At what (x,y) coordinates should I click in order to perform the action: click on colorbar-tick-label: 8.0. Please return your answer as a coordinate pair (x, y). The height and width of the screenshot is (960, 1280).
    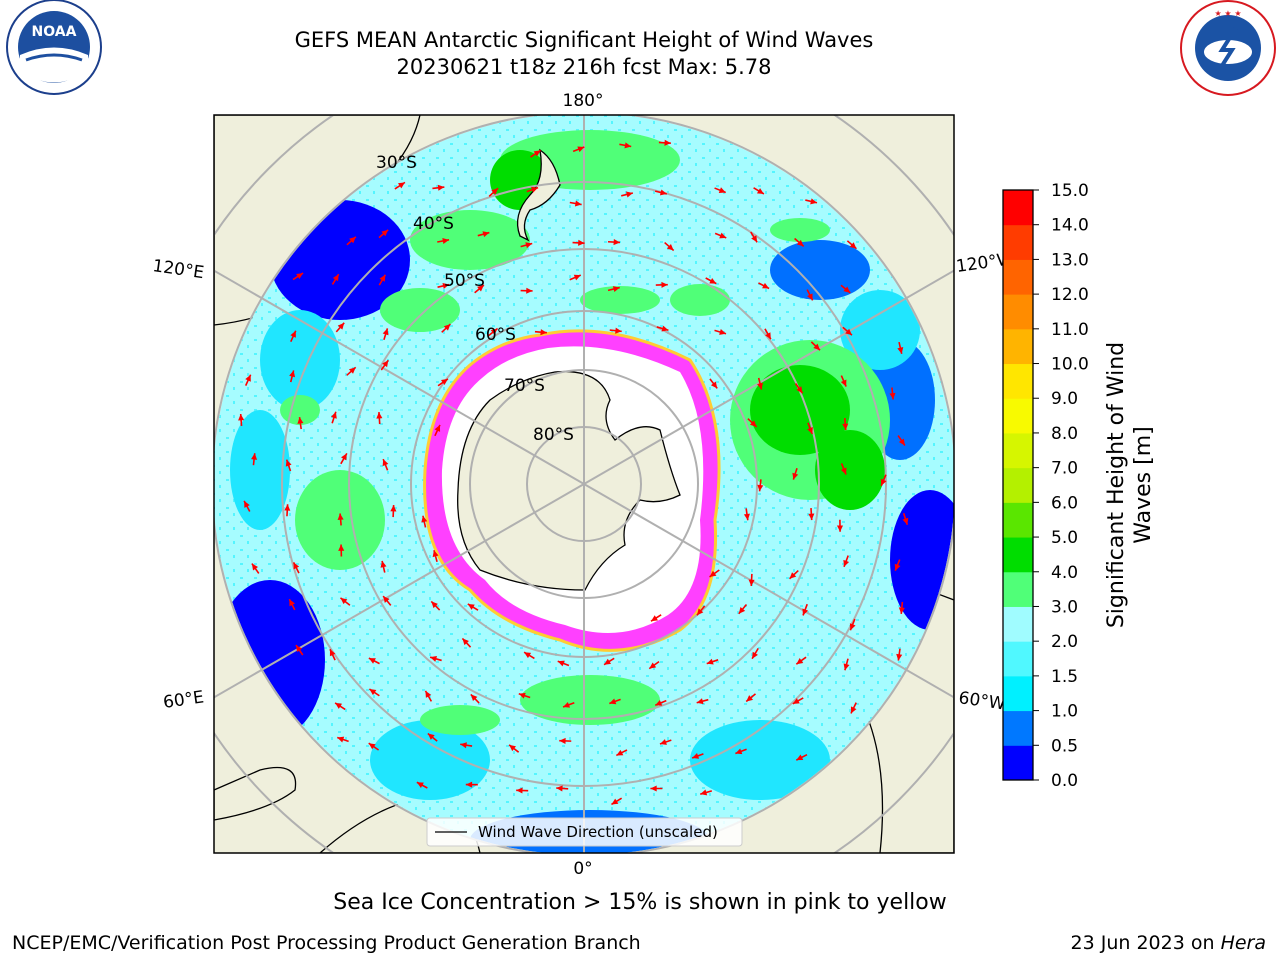
    Looking at the image, I should click on (1064, 434).